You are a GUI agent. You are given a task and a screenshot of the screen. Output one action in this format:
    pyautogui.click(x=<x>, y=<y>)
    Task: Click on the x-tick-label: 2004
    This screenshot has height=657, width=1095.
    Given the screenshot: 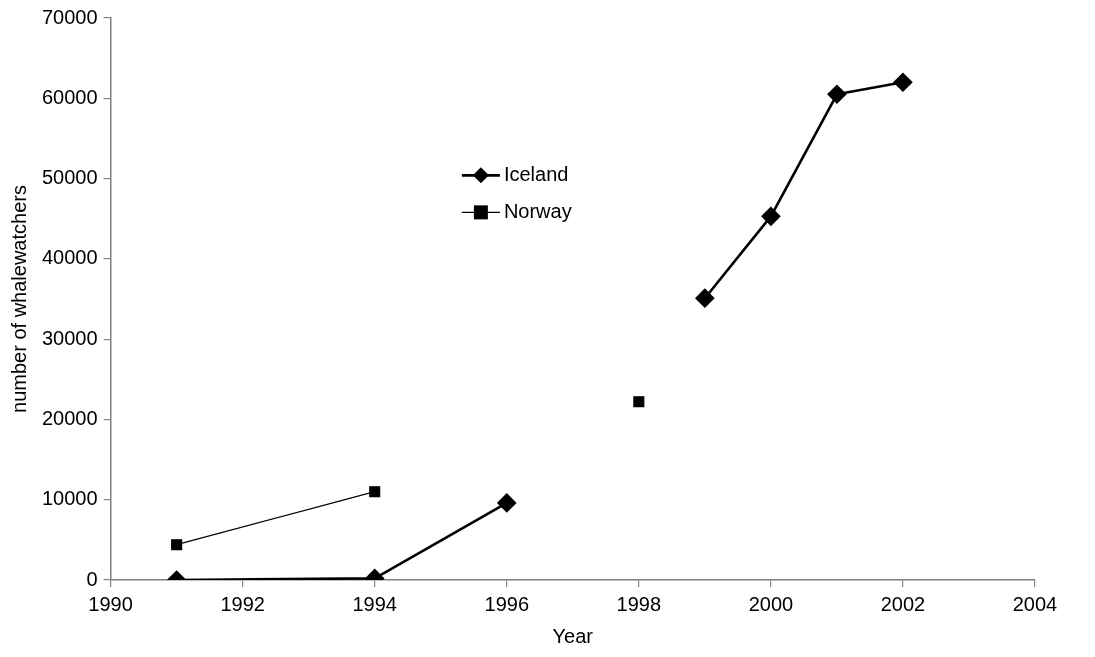 What is the action you would take?
    pyautogui.click(x=1035, y=603)
    